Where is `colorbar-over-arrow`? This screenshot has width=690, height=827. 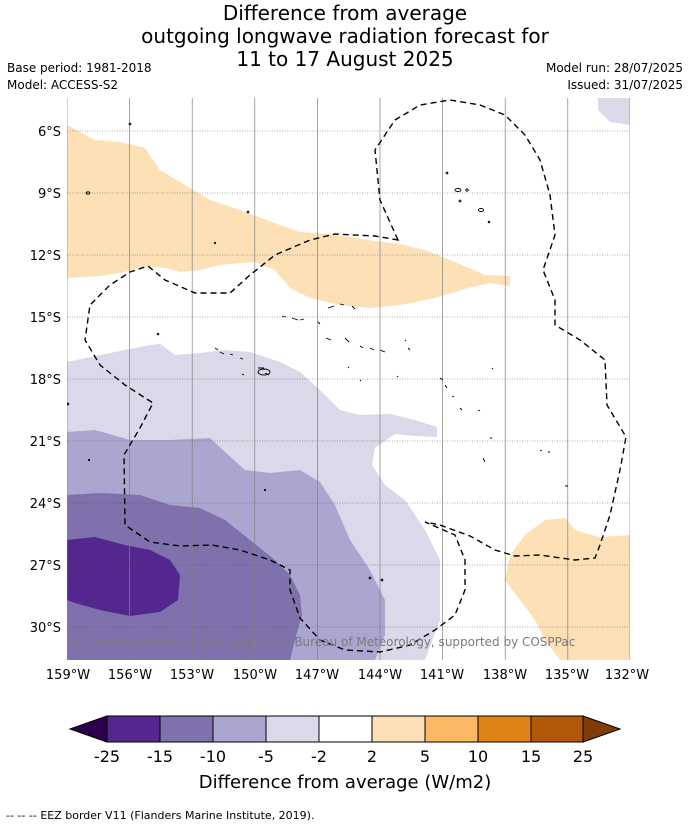 colorbar-over-arrow is located at coordinates (602, 729).